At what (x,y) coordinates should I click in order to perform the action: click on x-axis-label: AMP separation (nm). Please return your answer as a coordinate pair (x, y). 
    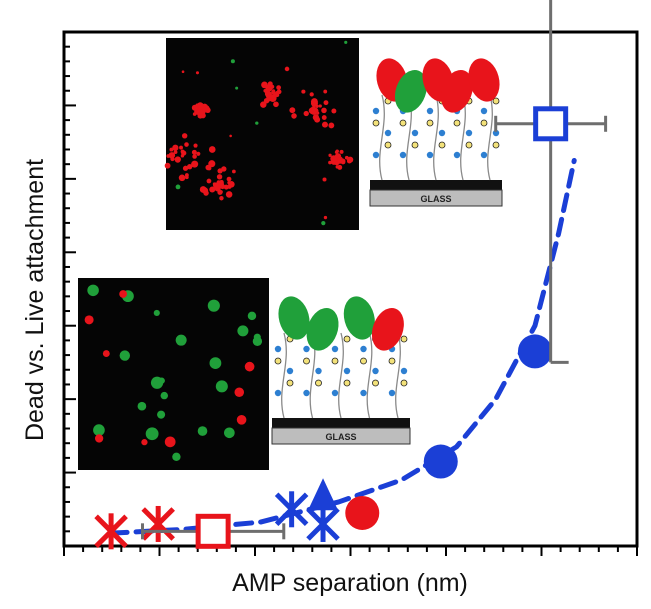
    Looking at the image, I should click on (350, 583).